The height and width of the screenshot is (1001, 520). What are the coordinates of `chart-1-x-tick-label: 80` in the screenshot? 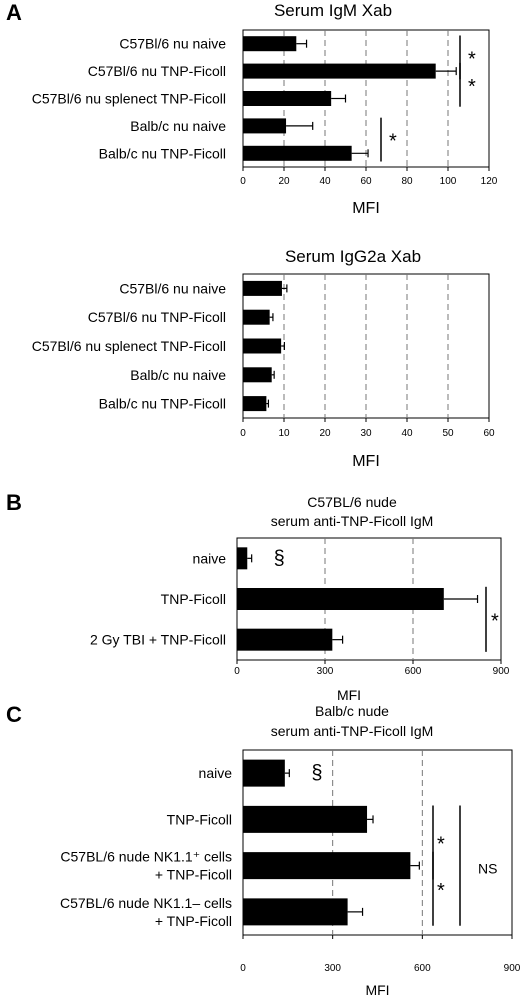 It's located at (407, 181).